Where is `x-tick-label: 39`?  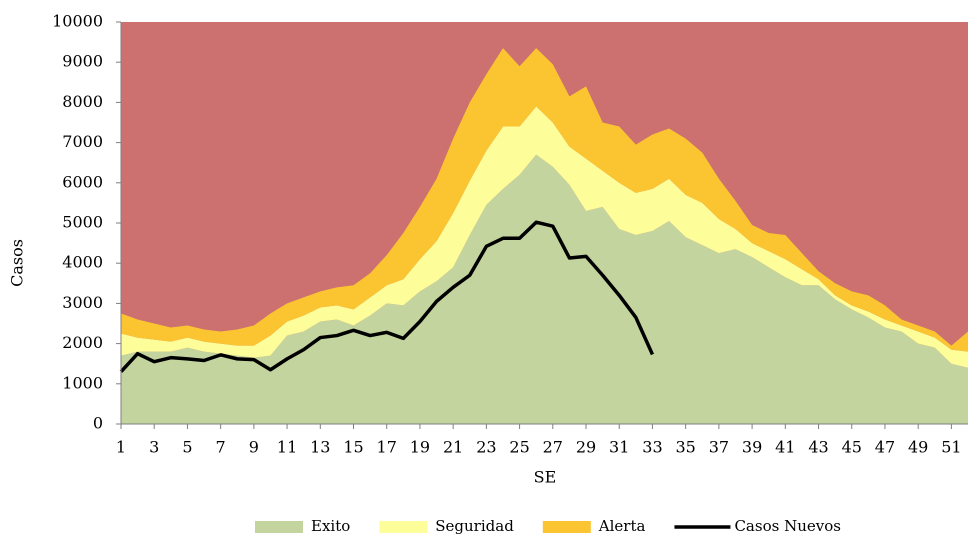
x-tick-label: 39 is located at coordinates (752, 447).